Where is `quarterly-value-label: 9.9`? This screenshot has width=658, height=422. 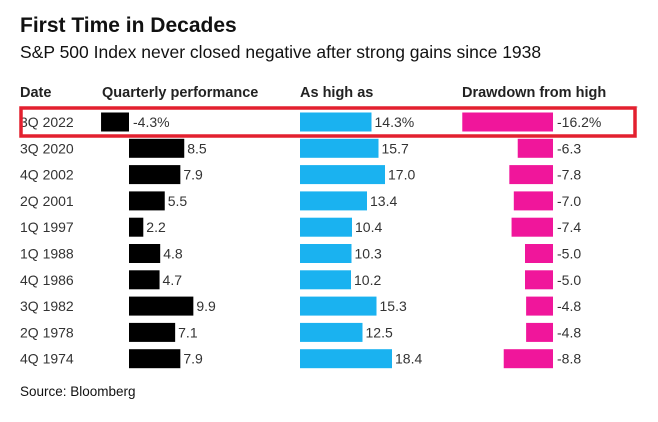 quarterly-value-label: 9.9 is located at coordinates (206, 306).